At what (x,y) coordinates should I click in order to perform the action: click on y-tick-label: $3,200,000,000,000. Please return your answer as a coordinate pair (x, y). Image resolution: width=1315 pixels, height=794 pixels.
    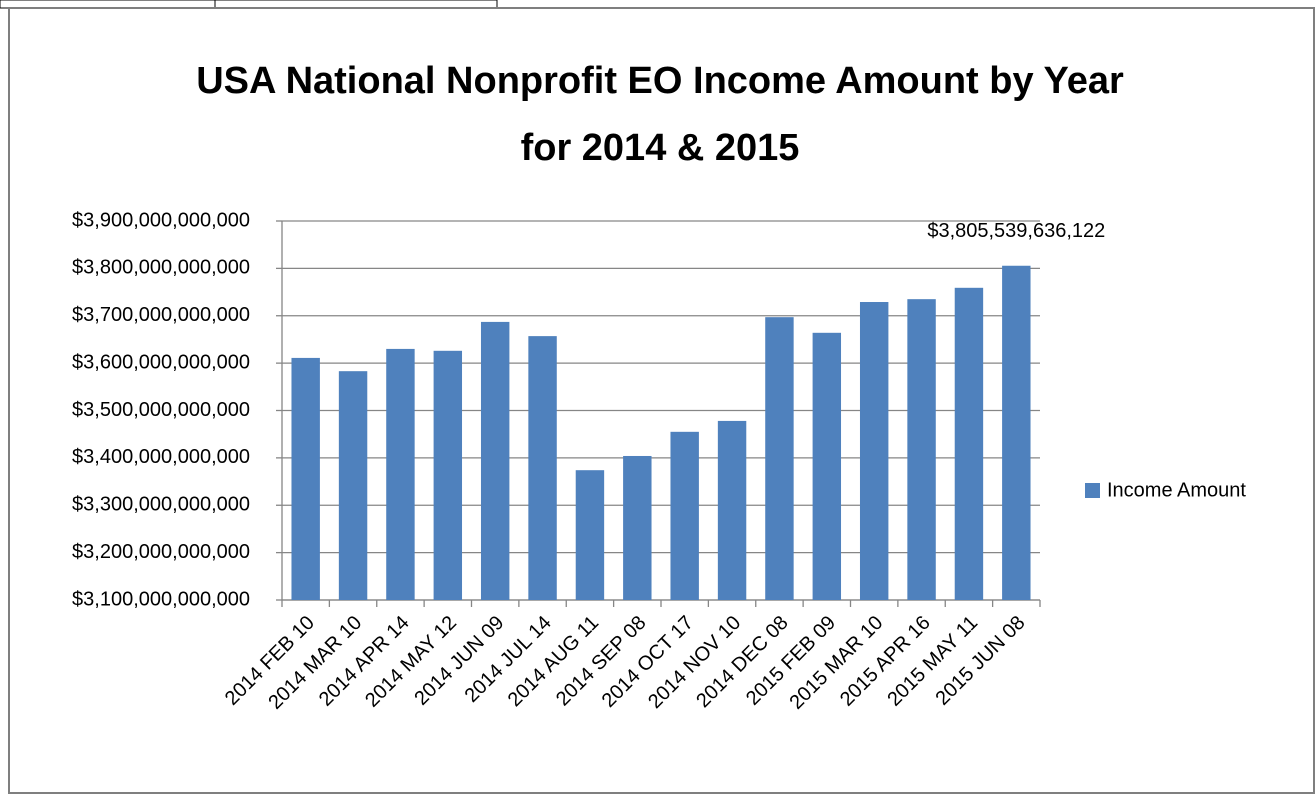
    Looking at the image, I should click on (161, 552).